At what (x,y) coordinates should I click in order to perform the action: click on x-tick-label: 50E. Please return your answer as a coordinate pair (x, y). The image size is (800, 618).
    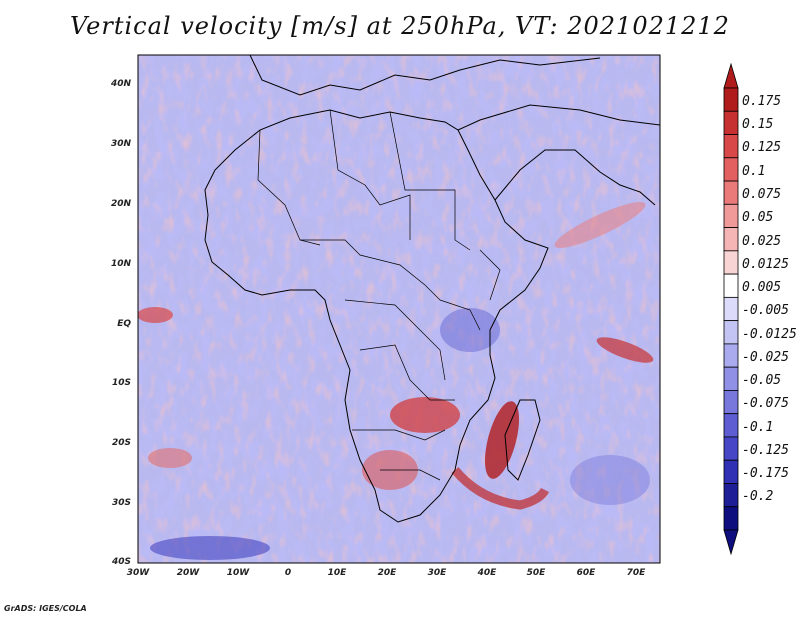
    Looking at the image, I should click on (536, 573).